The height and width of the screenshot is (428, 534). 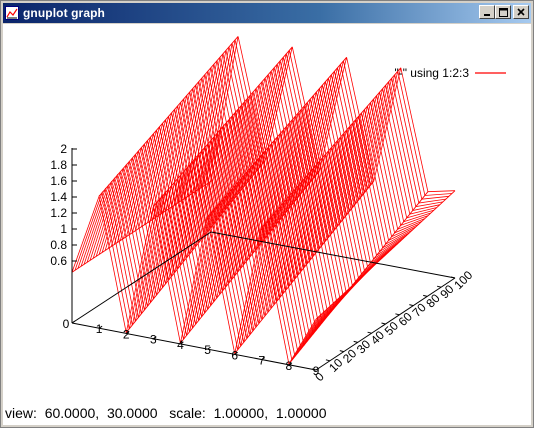 I want to click on window-controls, so click(x=504, y=12).